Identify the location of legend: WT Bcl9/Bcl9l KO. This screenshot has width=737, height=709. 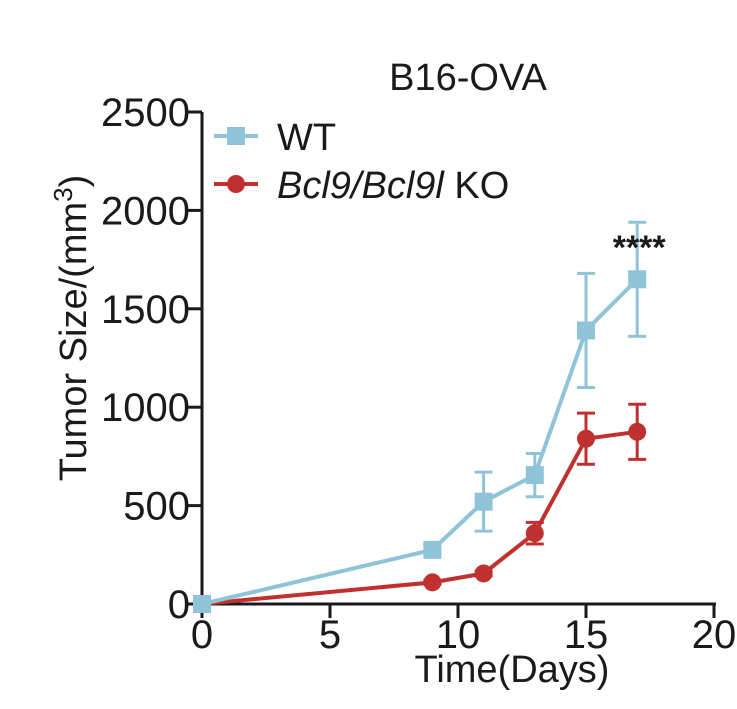
(361, 162).